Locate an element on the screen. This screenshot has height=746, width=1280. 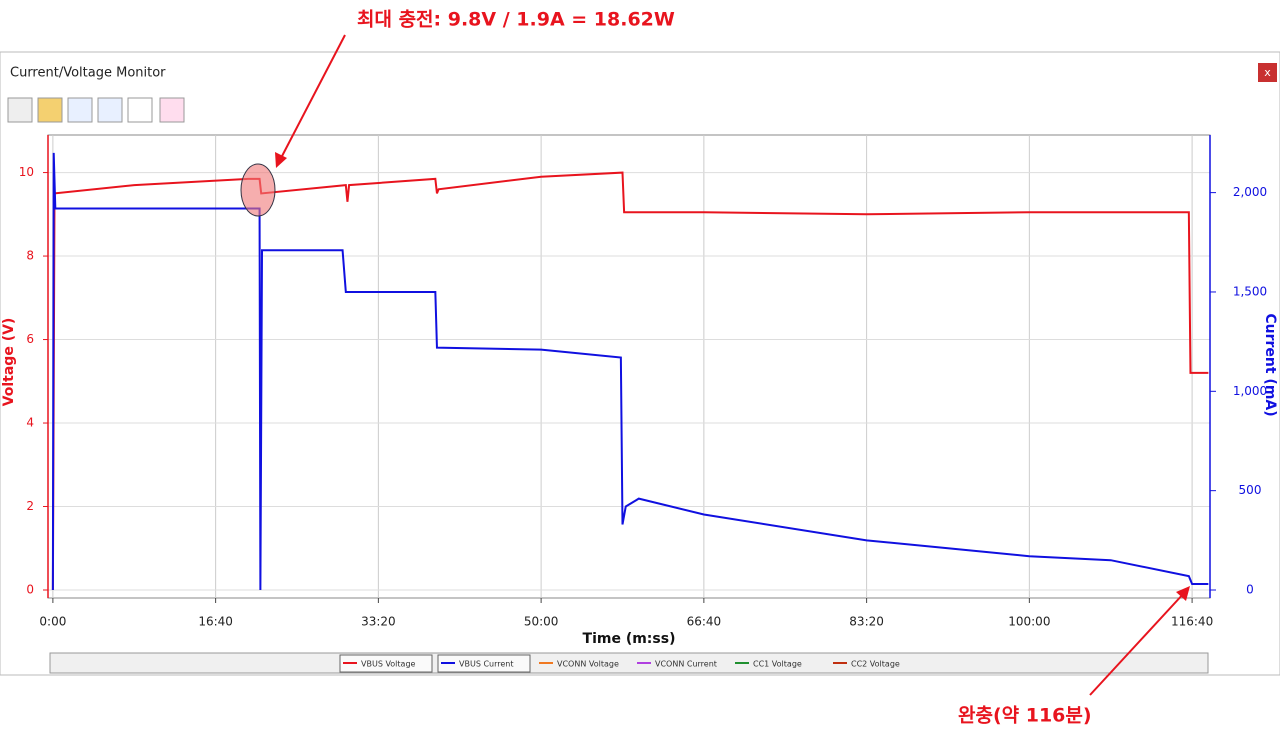
y2-axis-title: Current (mA) is located at coordinates (1270, 364).